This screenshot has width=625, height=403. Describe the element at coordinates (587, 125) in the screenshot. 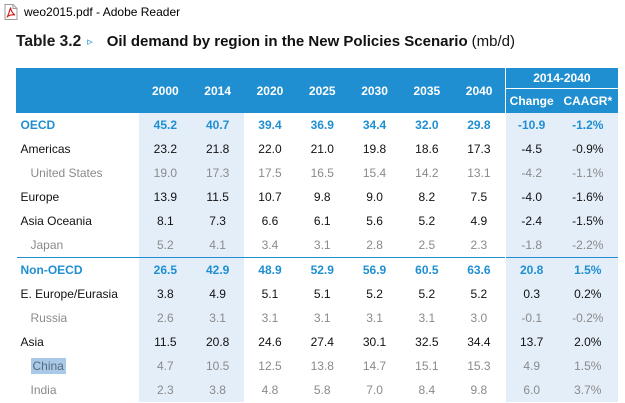

I see `caagr-cell: -1.2%` at that location.